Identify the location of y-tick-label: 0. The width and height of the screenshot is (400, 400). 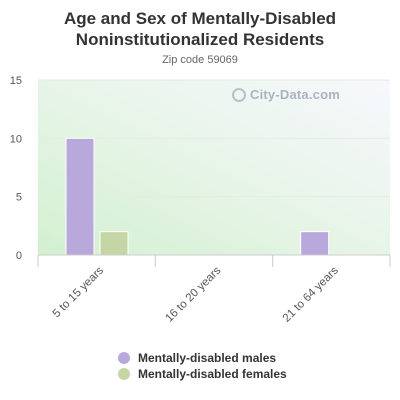
(19, 256).